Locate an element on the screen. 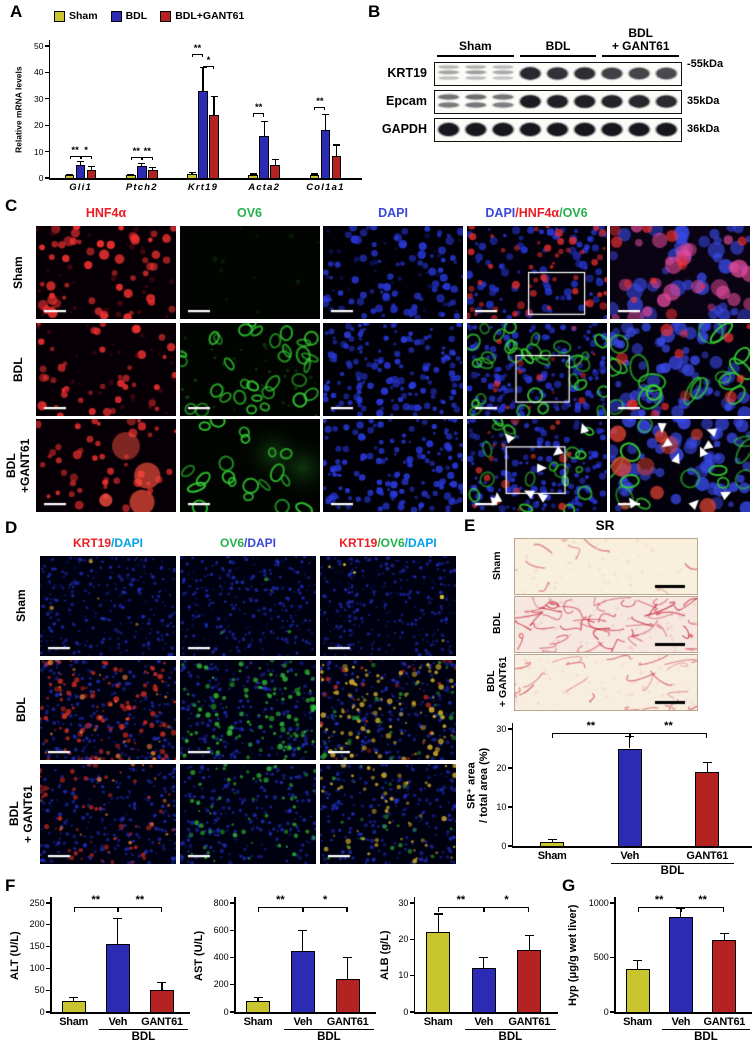  error-cap is located at coordinates (70, 174).